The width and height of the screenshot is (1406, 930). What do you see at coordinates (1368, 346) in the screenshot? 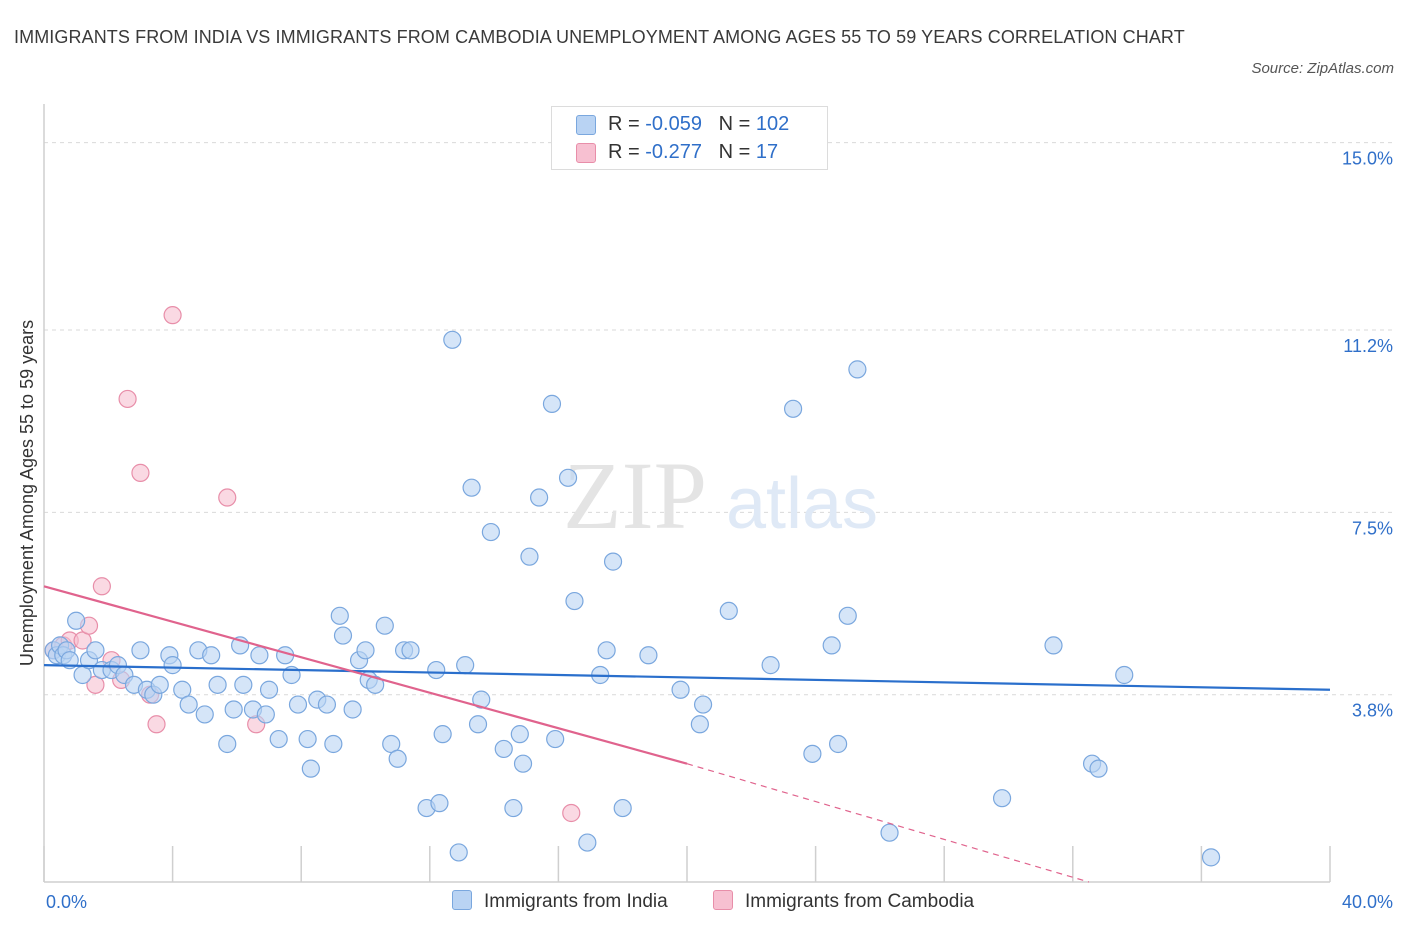
I see `y-tick-label: 11.2%` at bounding box center [1368, 346].